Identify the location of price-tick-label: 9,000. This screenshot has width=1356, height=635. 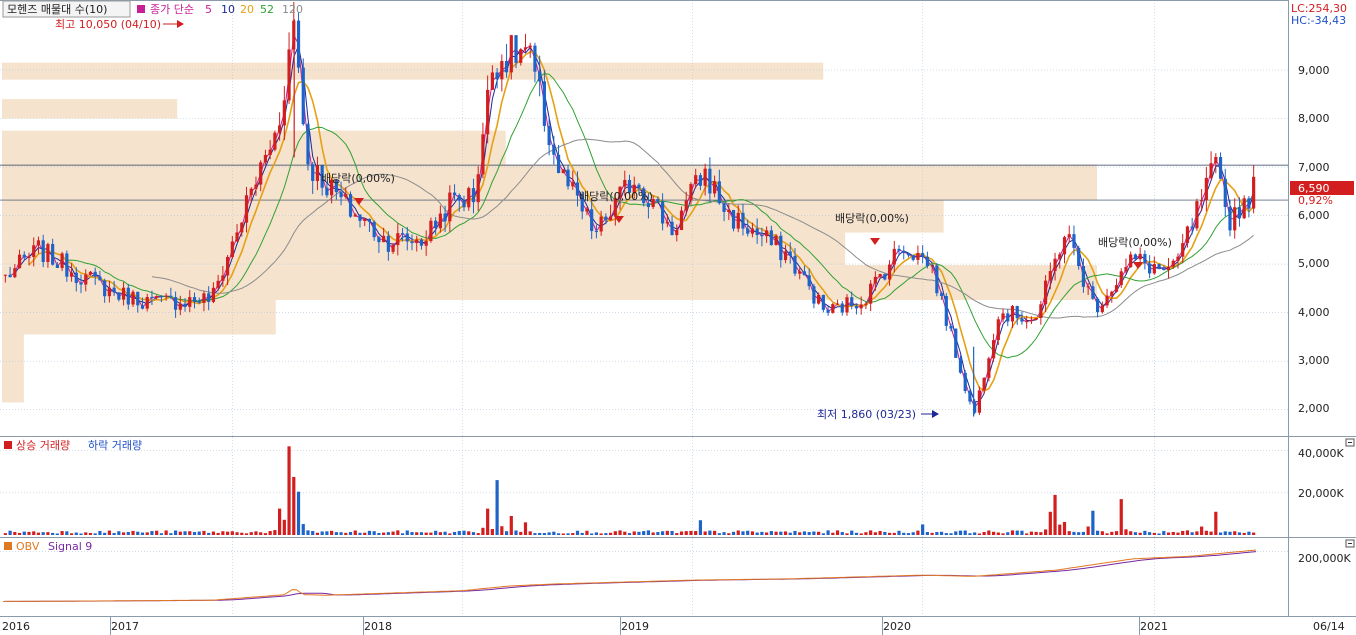
(1314, 70).